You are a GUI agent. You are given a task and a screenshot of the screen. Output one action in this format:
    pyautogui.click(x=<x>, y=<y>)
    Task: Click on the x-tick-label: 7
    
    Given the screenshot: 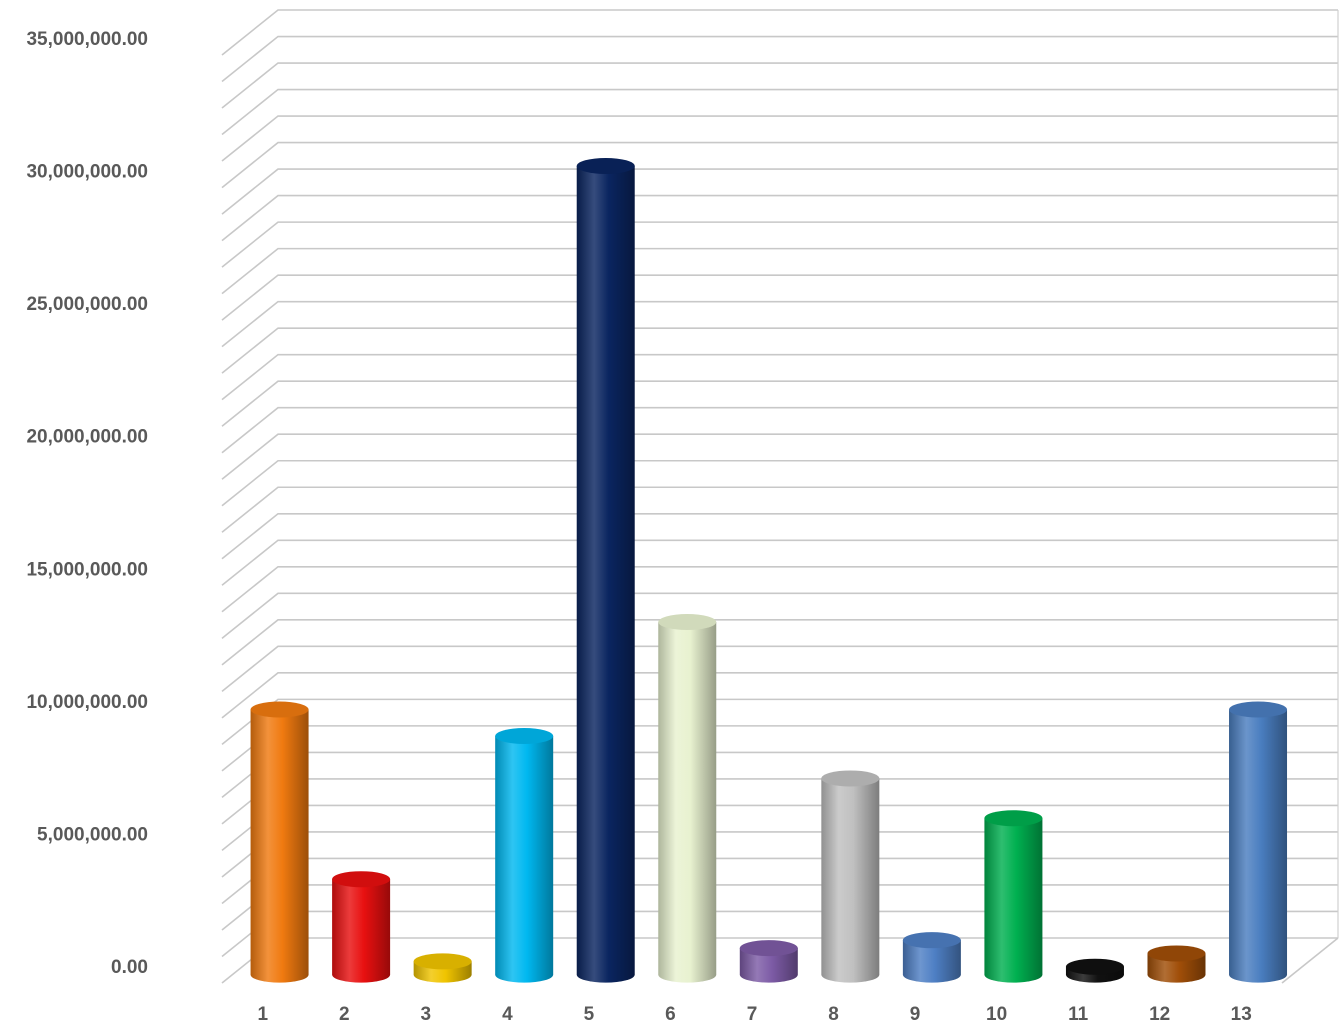 What is the action you would take?
    pyautogui.click(x=752, y=1014)
    